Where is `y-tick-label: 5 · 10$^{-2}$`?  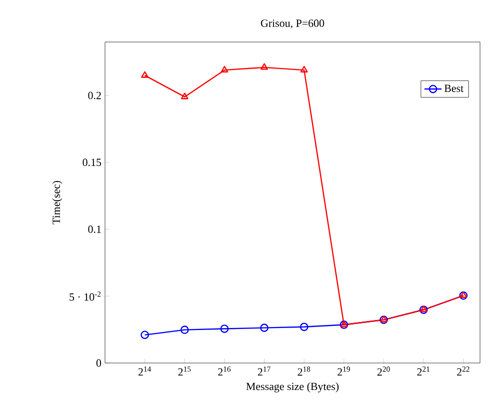 y-tick-label: 5 · 10$^{-2}$ is located at coordinates (85, 296).